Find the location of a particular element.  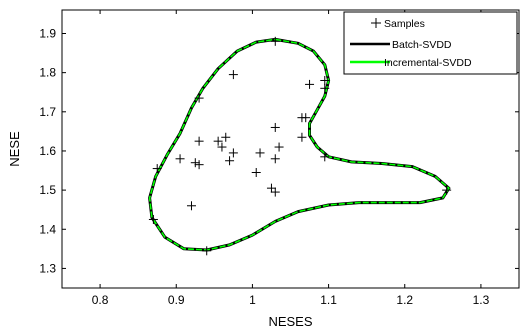

legend: Samples Batch-SVDD Incremental-SVDD is located at coordinates (430, 43).